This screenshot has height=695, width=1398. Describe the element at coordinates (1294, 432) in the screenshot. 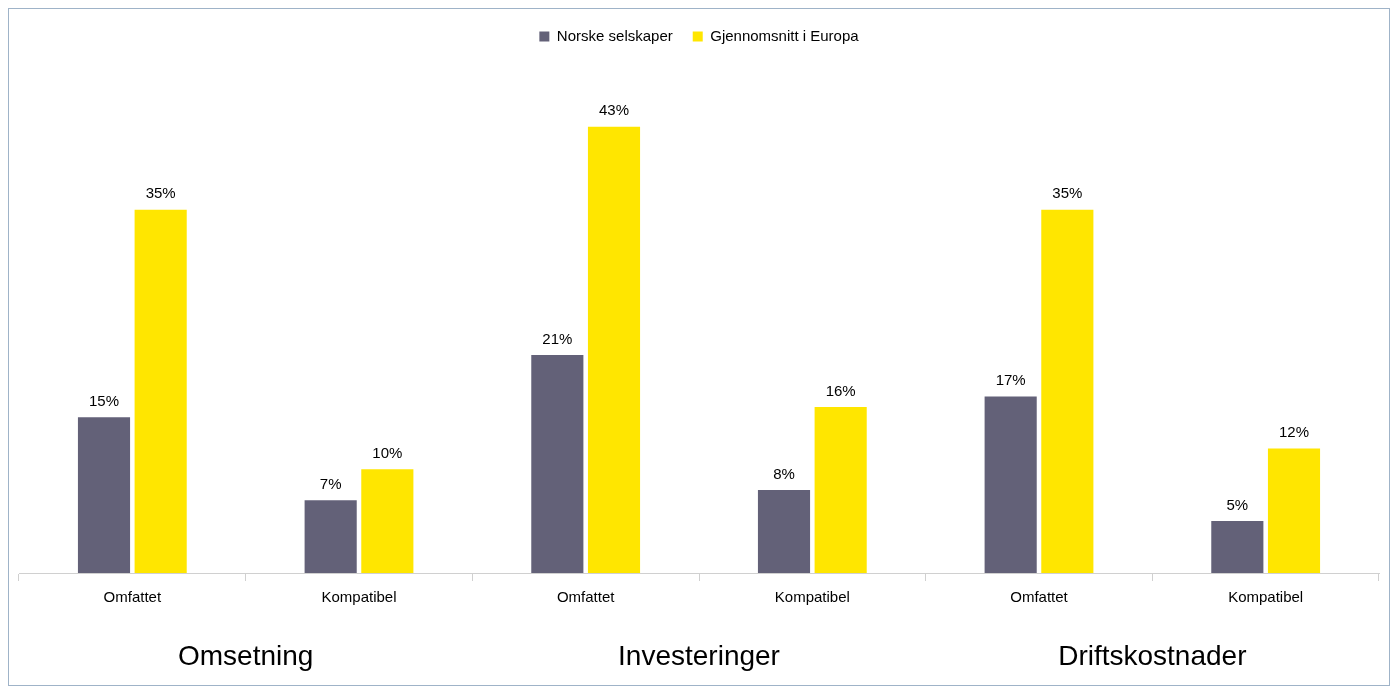

I see `data-label: 12%` at that location.